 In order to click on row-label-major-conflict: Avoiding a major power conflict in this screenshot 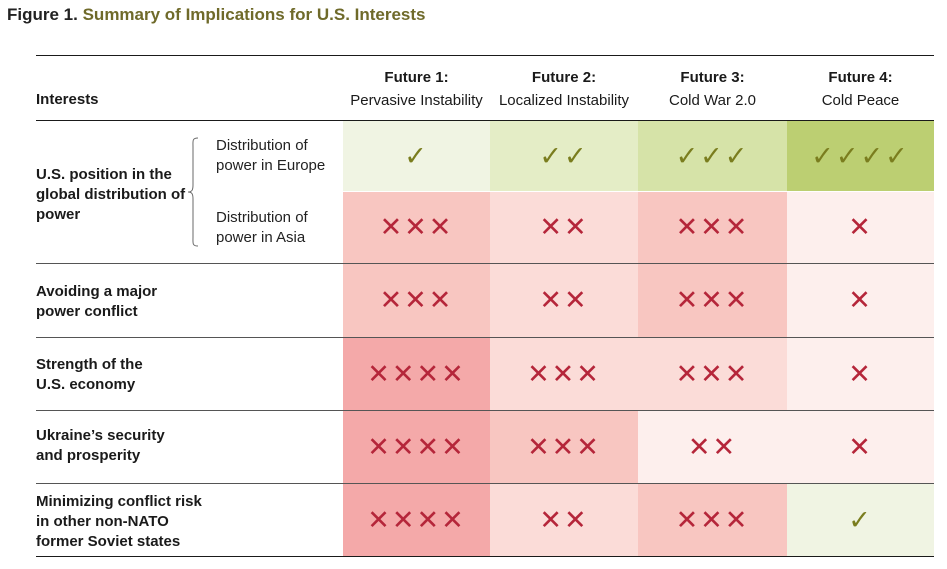, I will do `click(97, 301)`.